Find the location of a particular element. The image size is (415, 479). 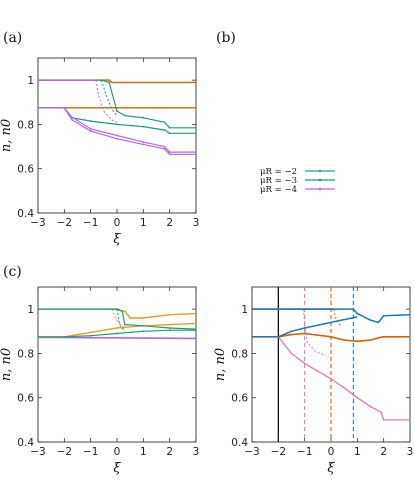

legend: μR = −2μR = −3μR = −4 is located at coordinates (297, 181).